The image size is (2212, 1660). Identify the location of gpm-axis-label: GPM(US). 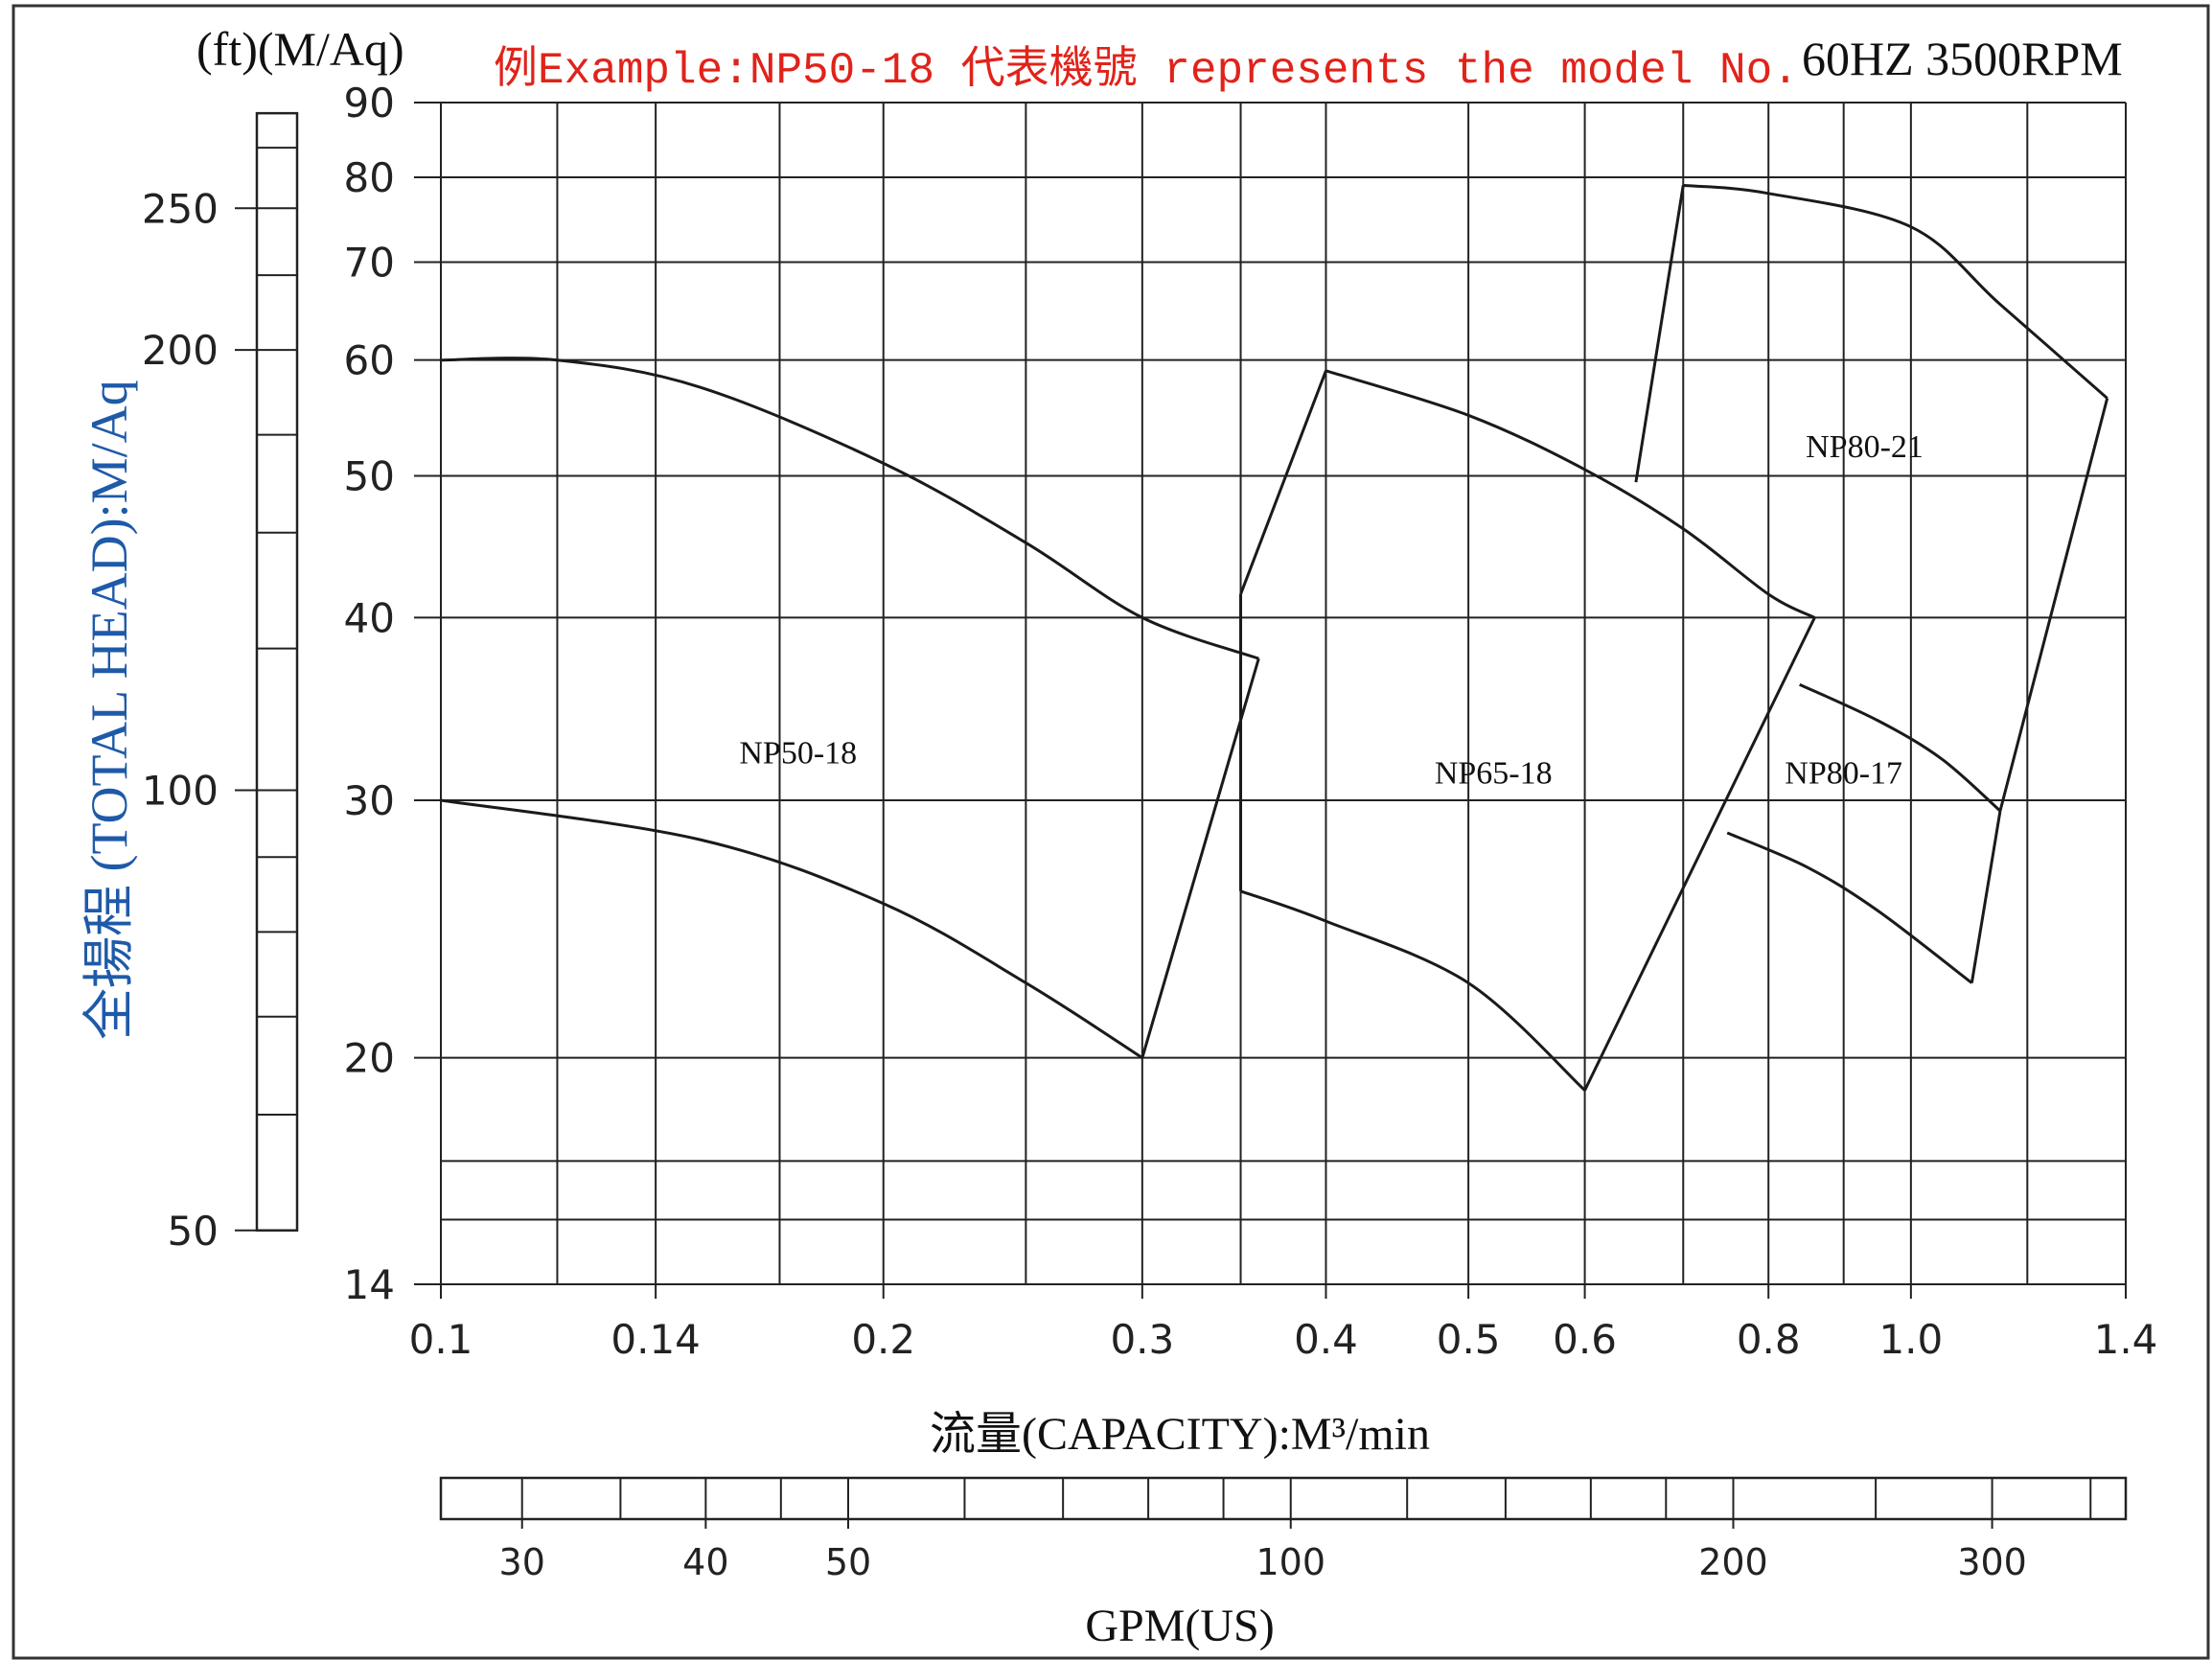
(1180, 1626).